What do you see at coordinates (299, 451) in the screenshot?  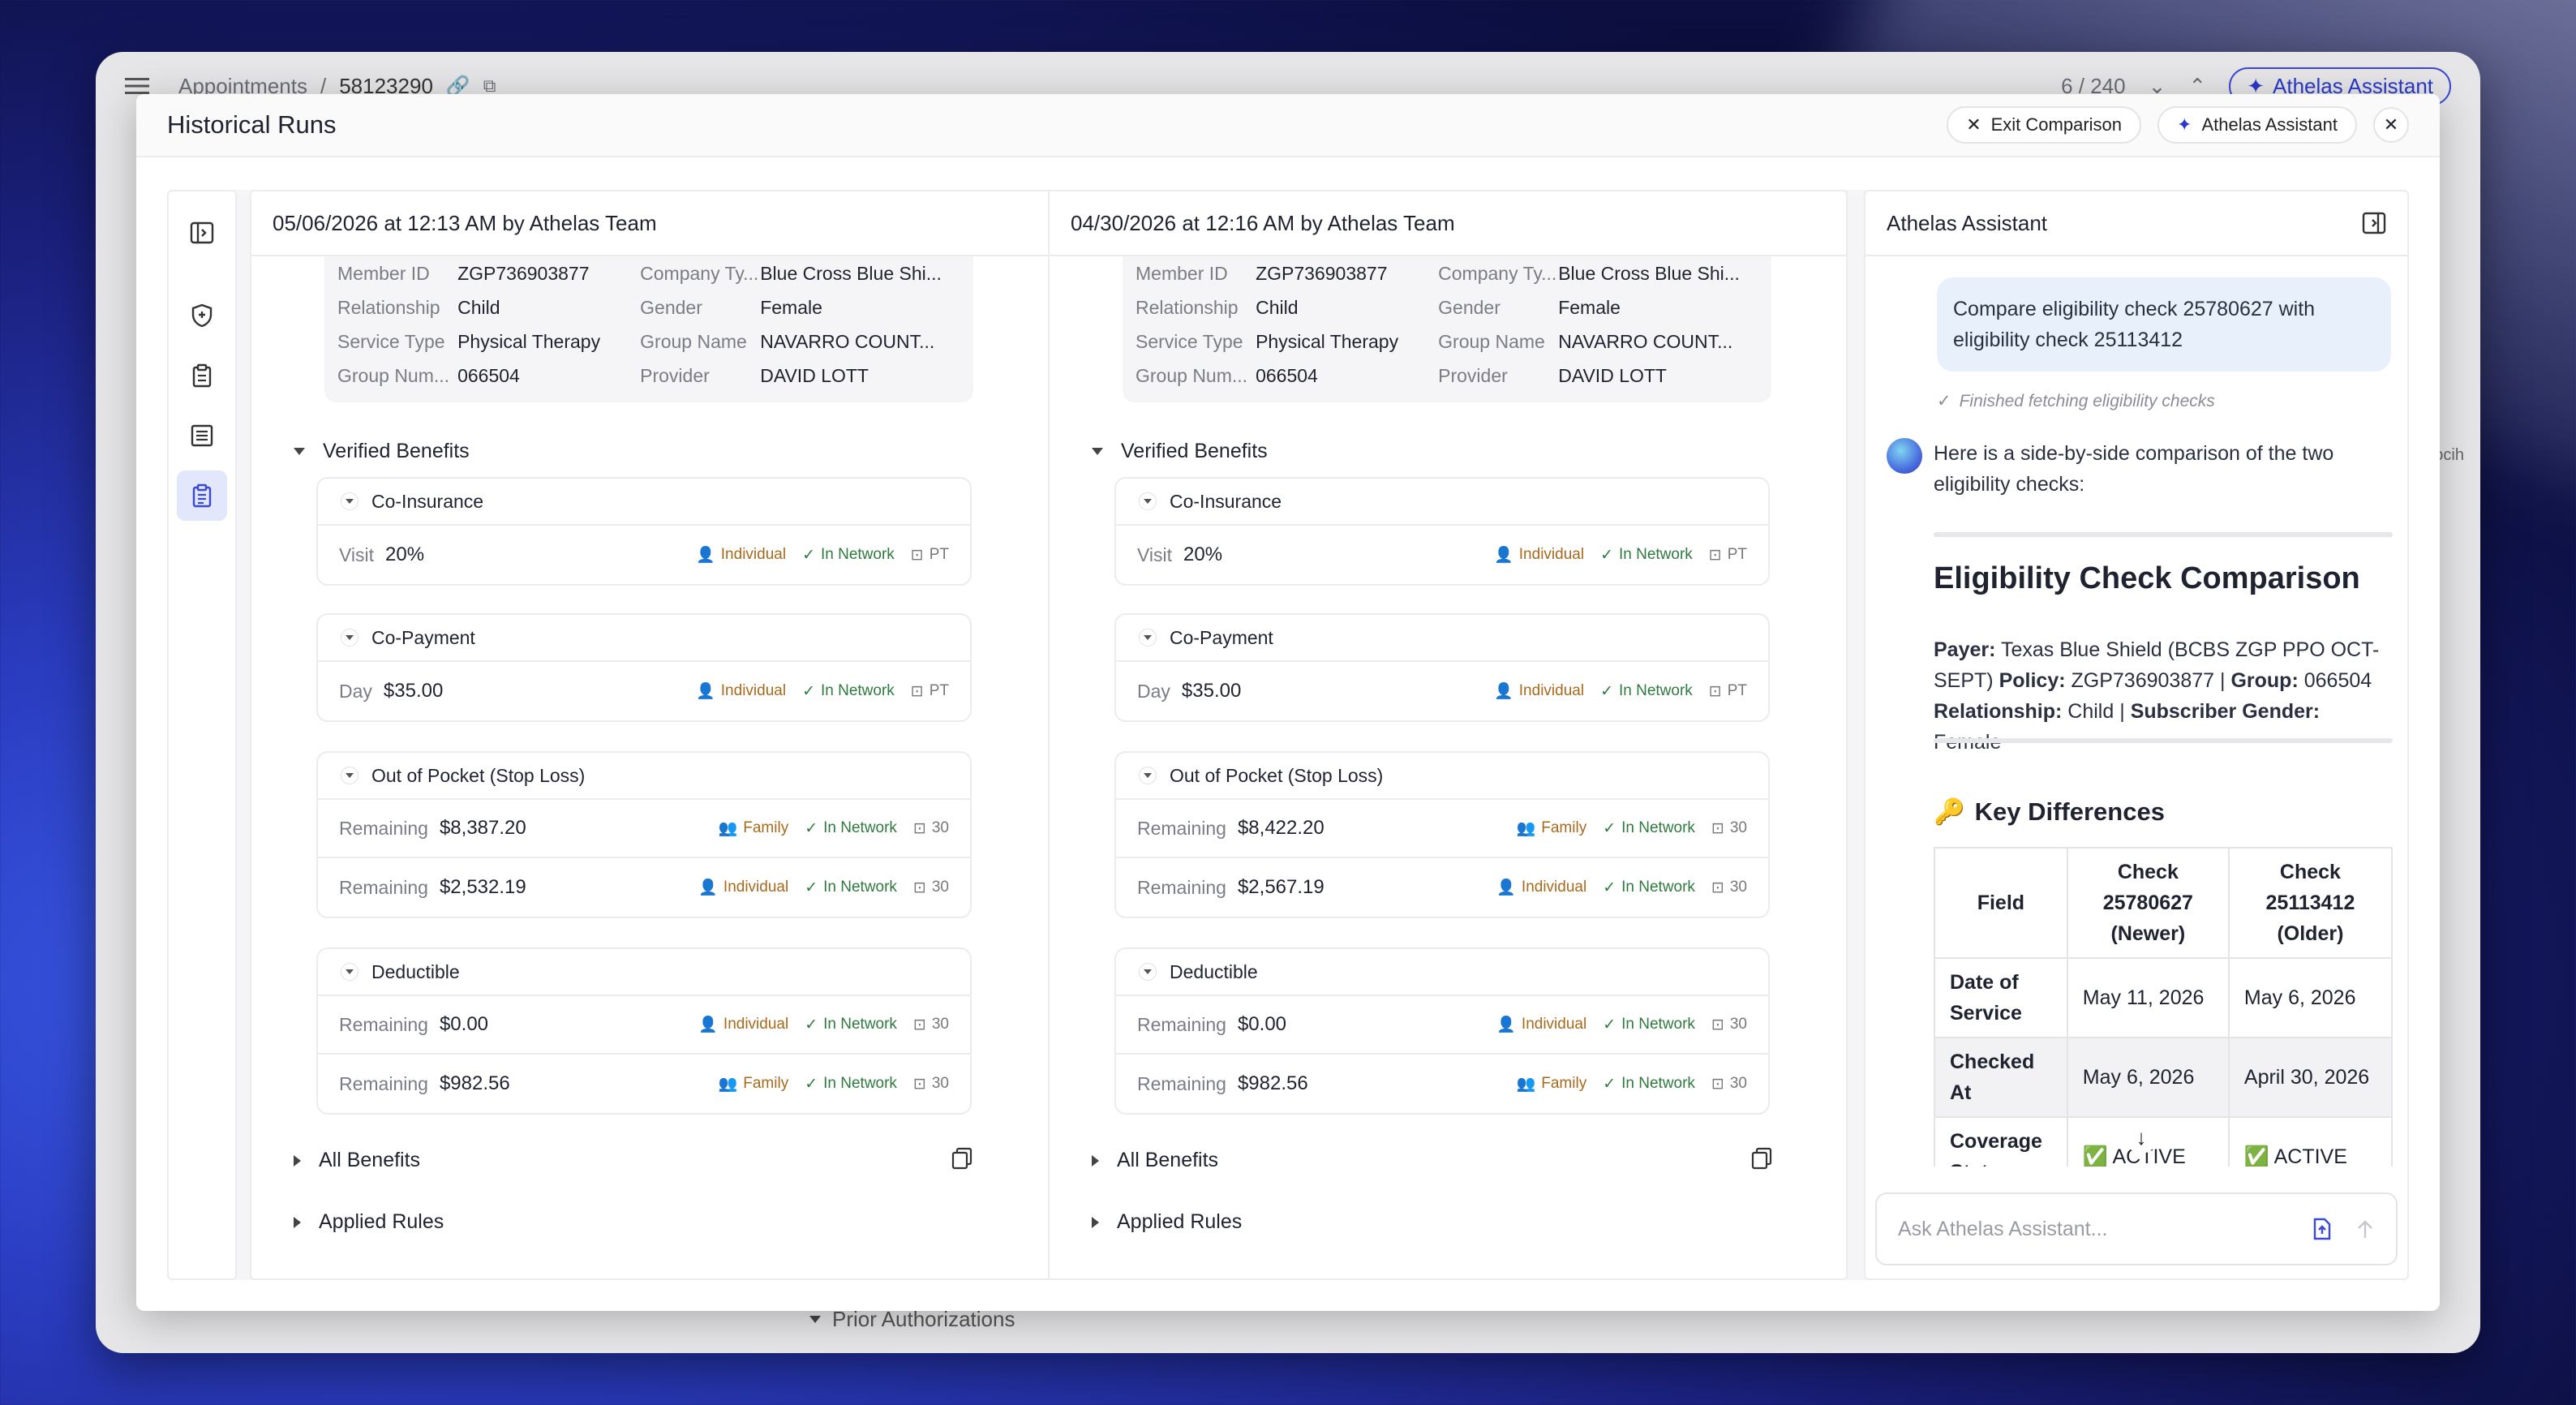 I see `caret-down-icon` at bounding box center [299, 451].